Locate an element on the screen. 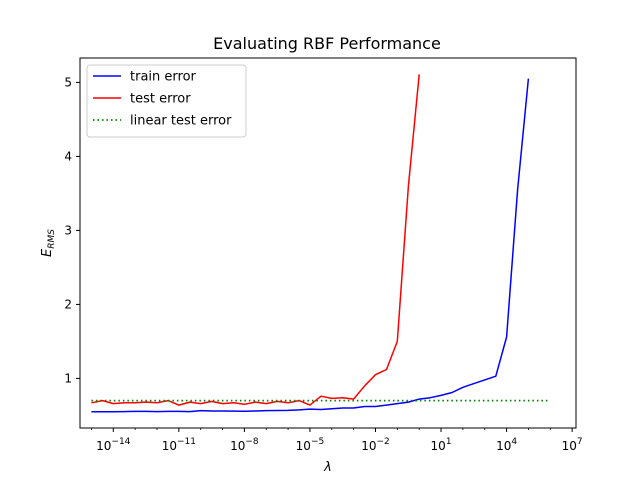 This screenshot has width=640, height=480. y-axis-label-subscript: RMS is located at coordinates (52, 239).